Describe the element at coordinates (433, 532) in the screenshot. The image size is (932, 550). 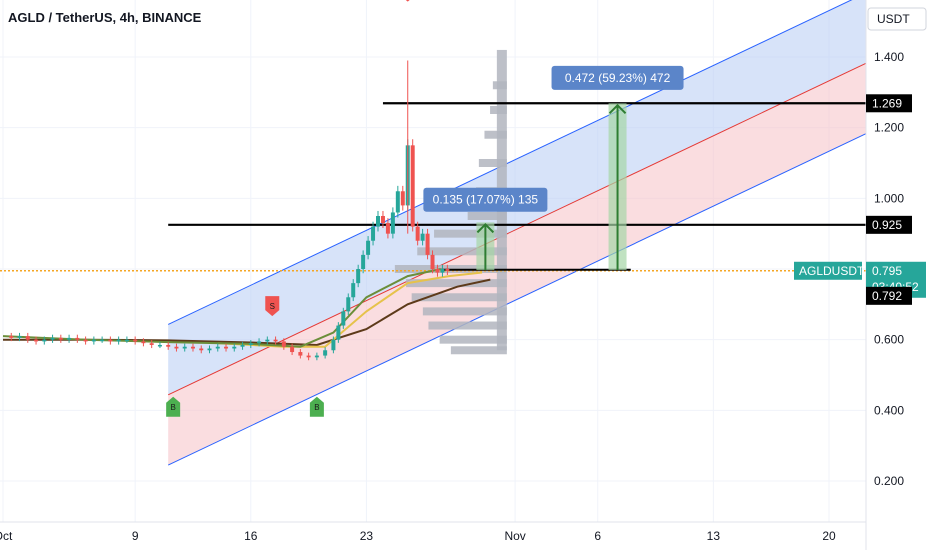
I see `time-axis: Oct 9 16 23 Nov 6 13 20` at that location.